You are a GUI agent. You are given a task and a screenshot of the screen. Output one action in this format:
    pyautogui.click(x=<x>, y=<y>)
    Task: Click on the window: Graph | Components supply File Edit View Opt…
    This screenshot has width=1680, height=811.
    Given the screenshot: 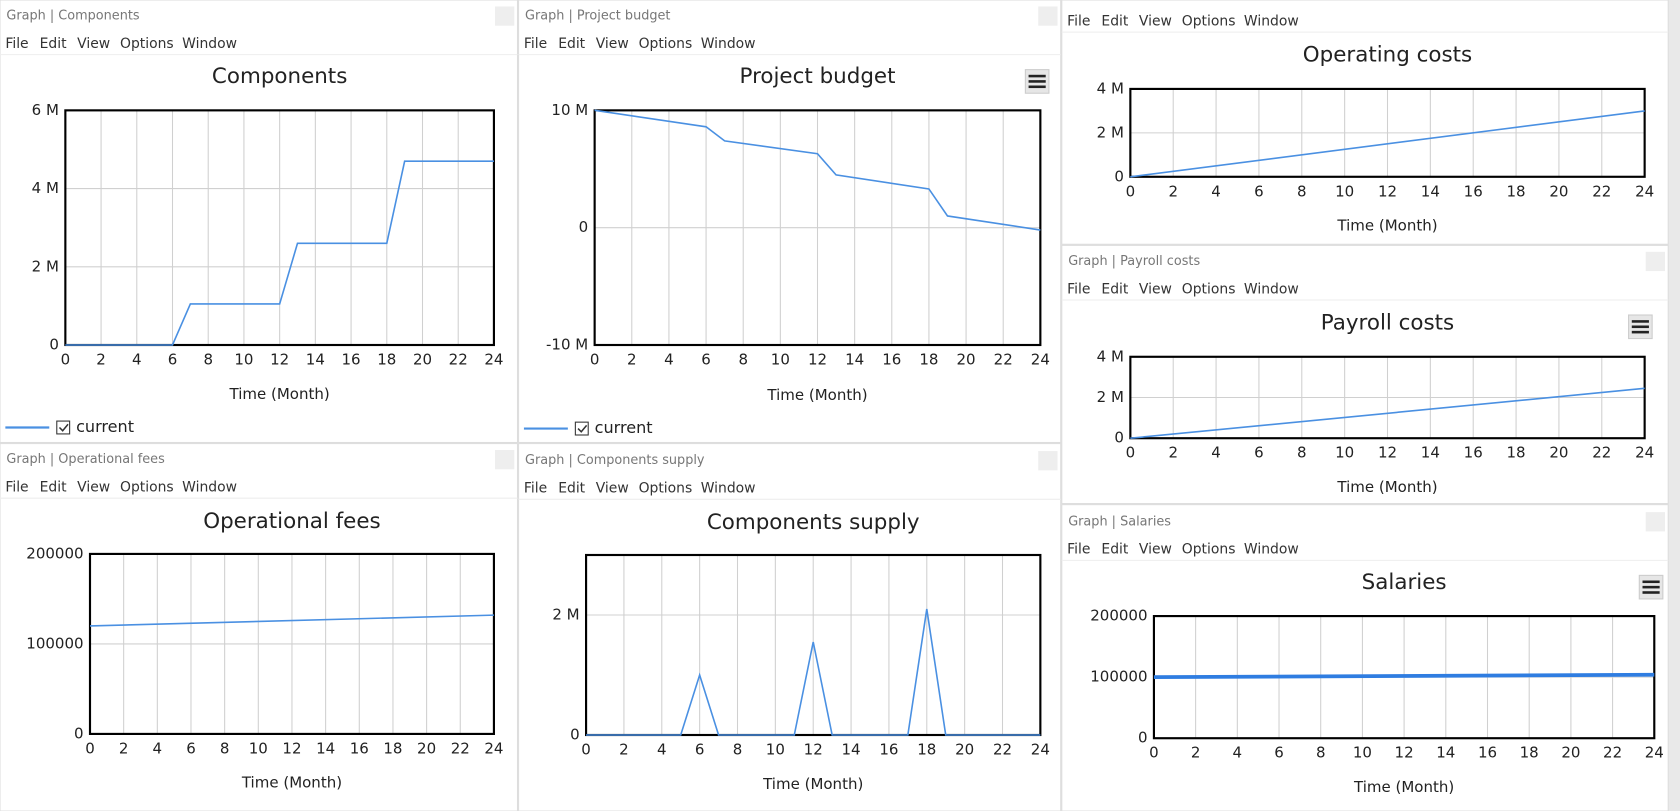 What is the action you would take?
    pyautogui.click(x=790, y=627)
    